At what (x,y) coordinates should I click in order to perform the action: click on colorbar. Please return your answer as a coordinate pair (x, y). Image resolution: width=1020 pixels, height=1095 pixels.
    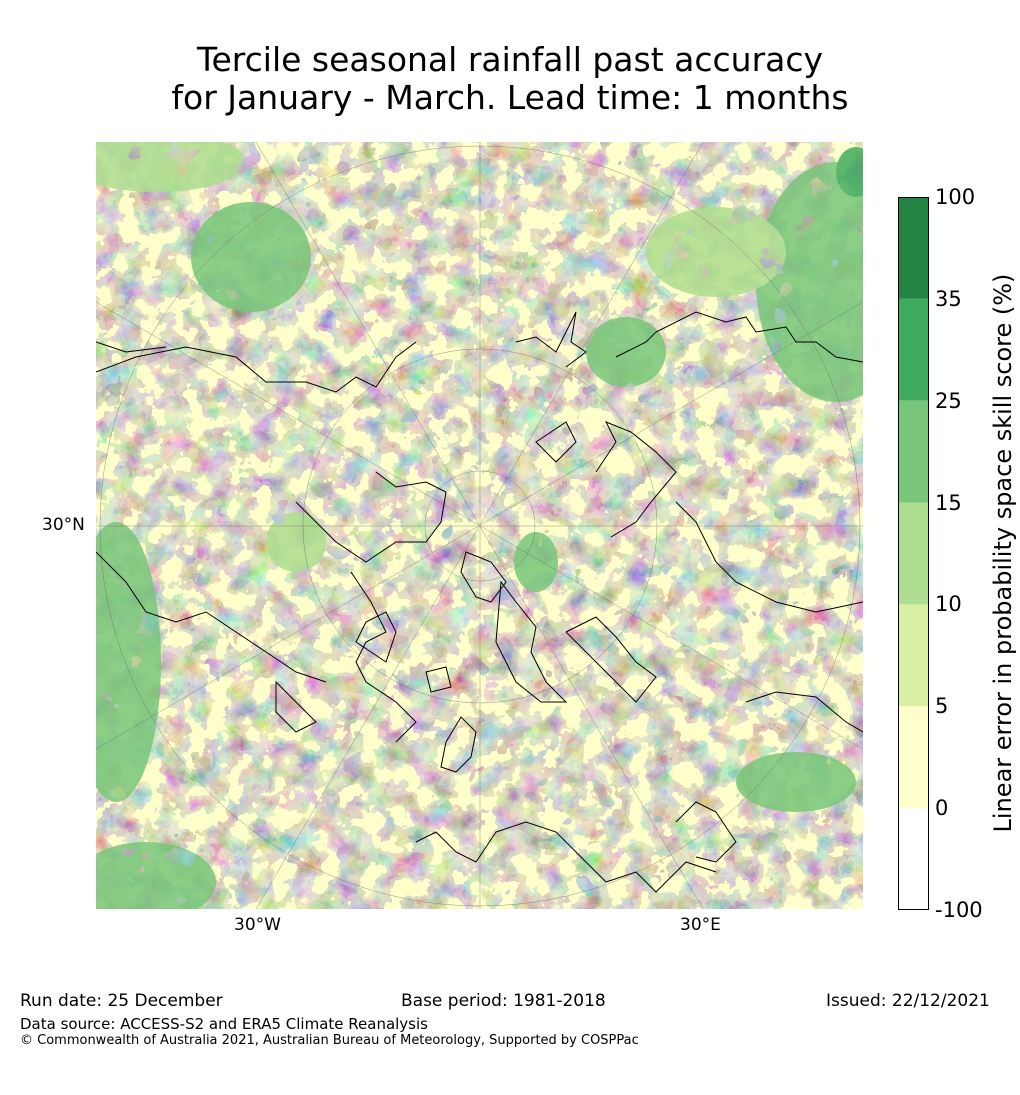
    Looking at the image, I should click on (913, 553).